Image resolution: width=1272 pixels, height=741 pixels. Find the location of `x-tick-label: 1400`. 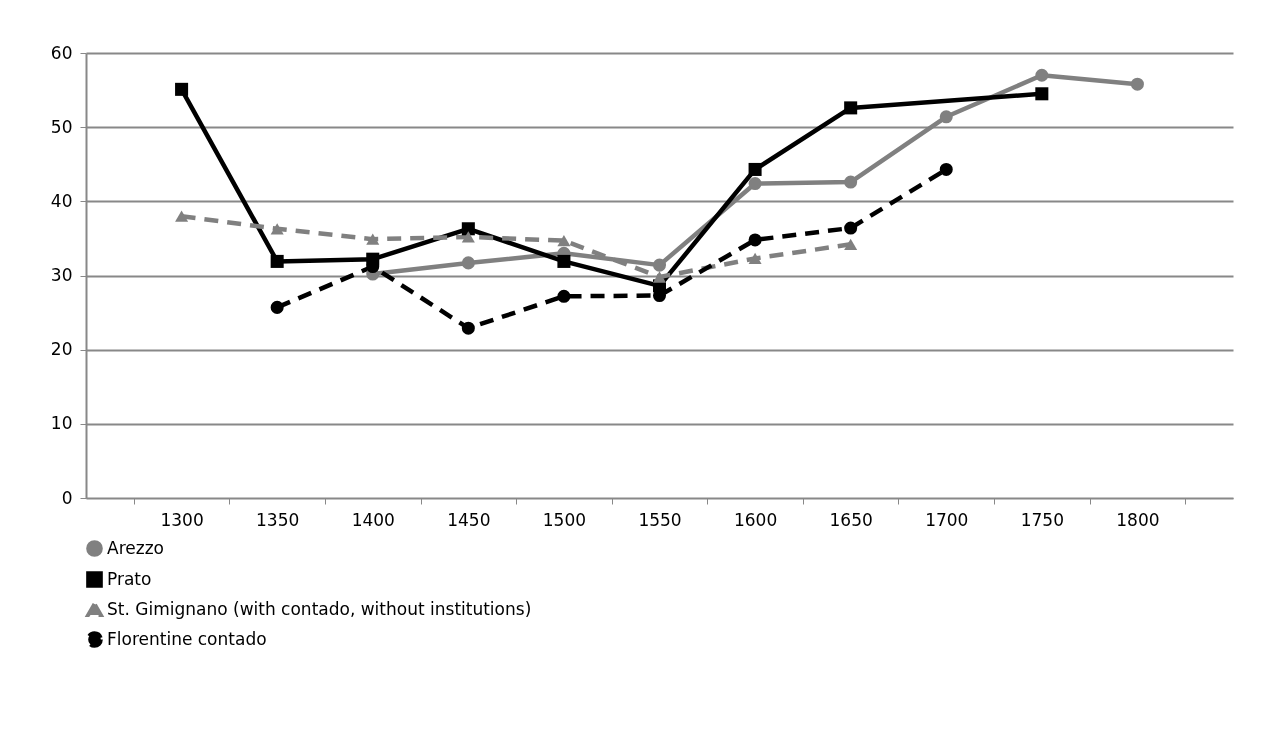

x-tick-label: 1400 is located at coordinates (373, 519).